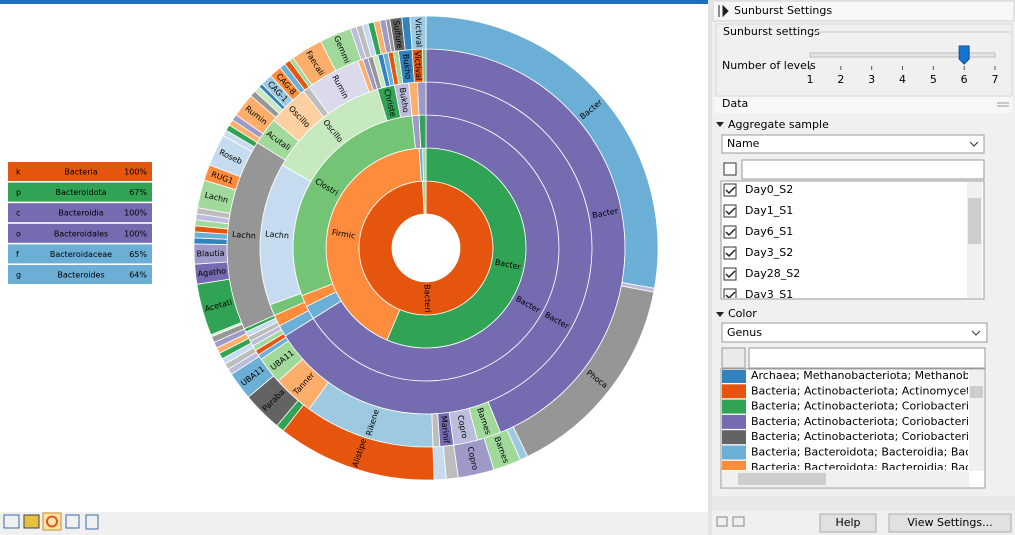 This screenshot has width=1015, height=535. I want to click on slider-track, so click(902, 55).